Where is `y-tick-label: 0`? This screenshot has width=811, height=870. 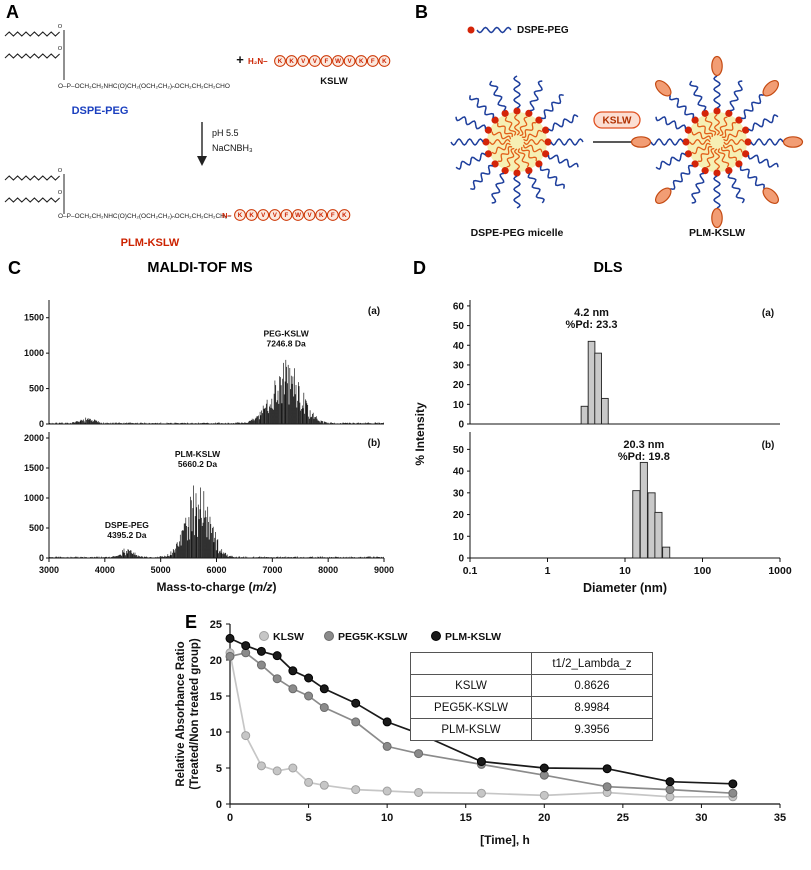
y-tick-label: 0 is located at coordinates (219, 805).